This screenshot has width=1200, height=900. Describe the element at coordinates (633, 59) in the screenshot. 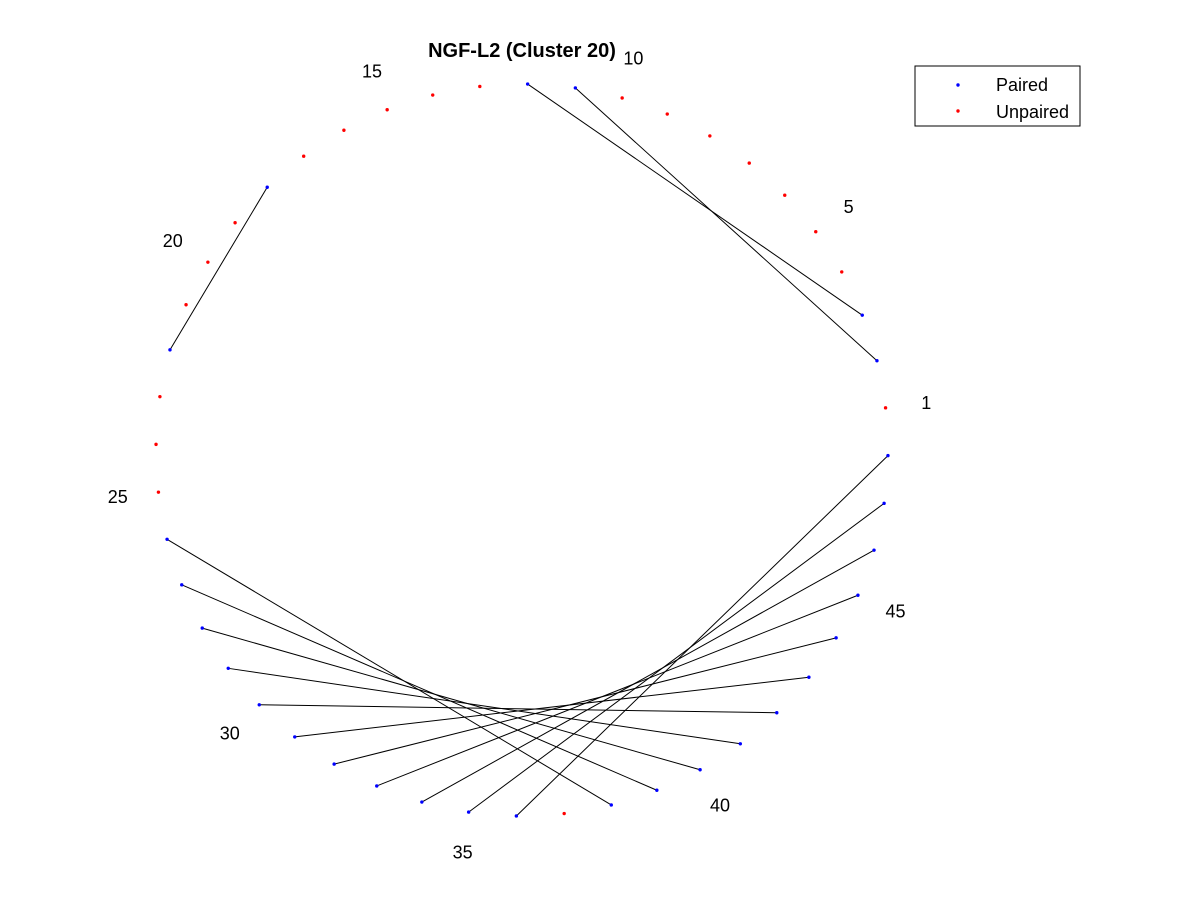

I see `position-label: 10` at that location.